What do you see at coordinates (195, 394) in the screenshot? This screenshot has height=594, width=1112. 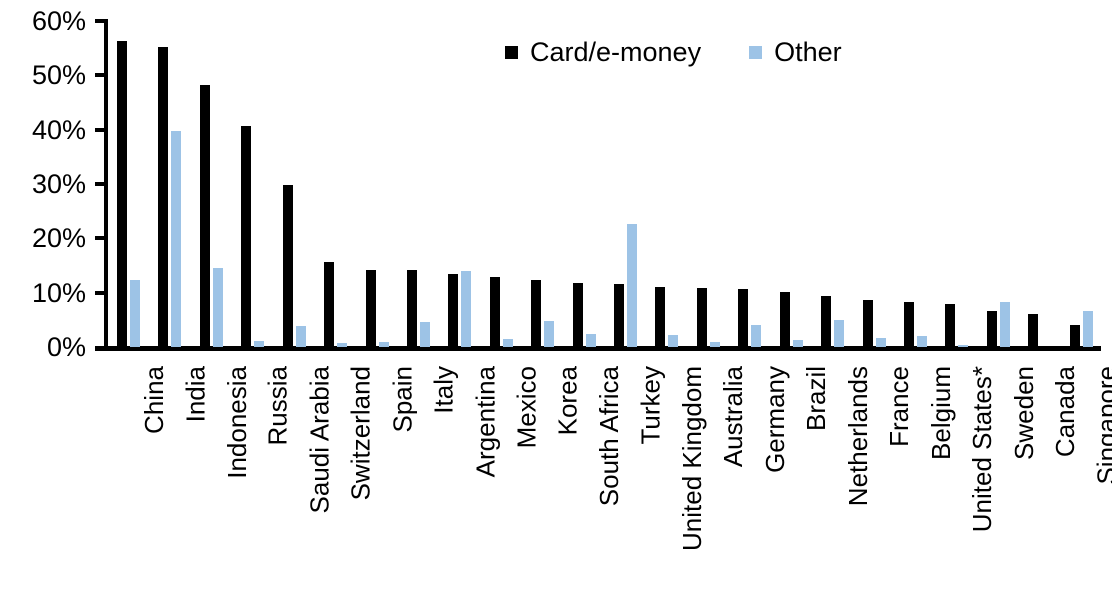 I see `x-axis-label: India` at bounding box center [195, 394].